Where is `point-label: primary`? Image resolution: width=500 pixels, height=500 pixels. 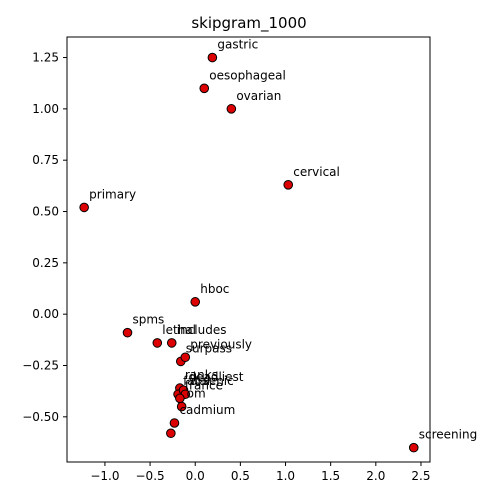 point-label: primary is located at coordinates (112, 194).